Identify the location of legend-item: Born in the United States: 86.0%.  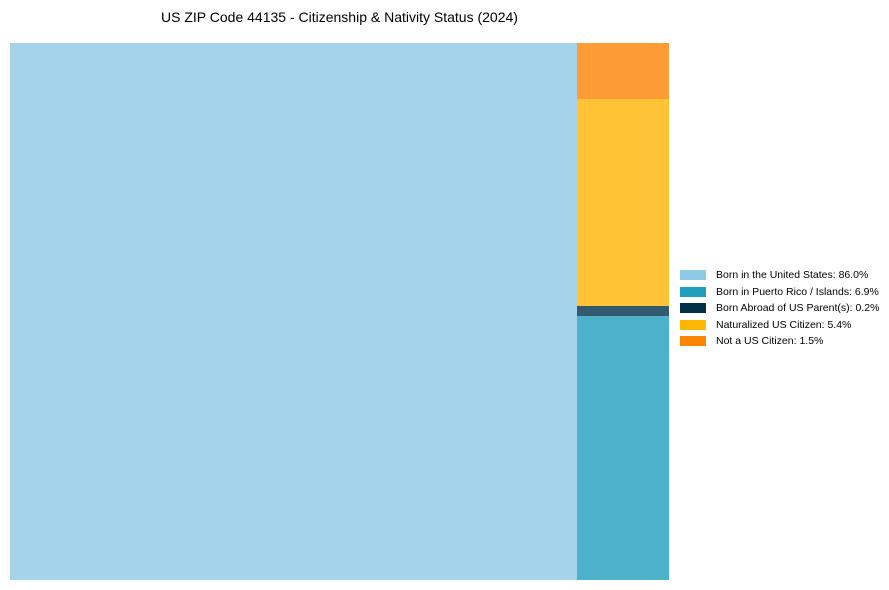
(779, 275).